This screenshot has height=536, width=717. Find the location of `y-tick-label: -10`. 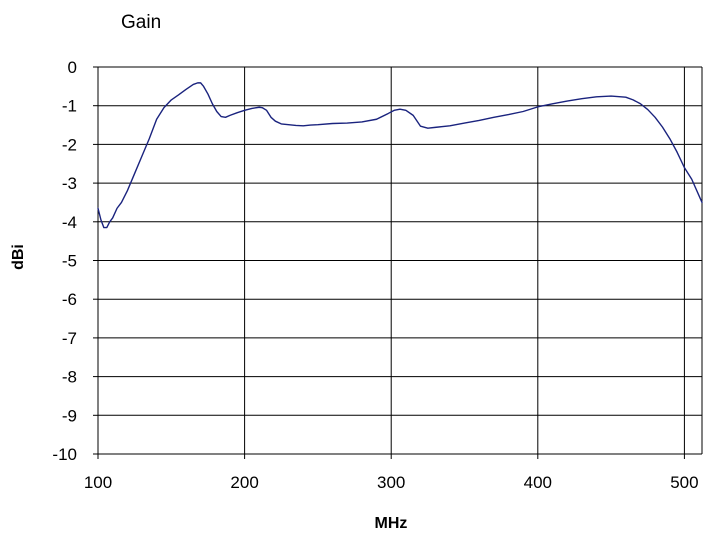

y-tick-label: -10 is located at coordinates (64, 454).